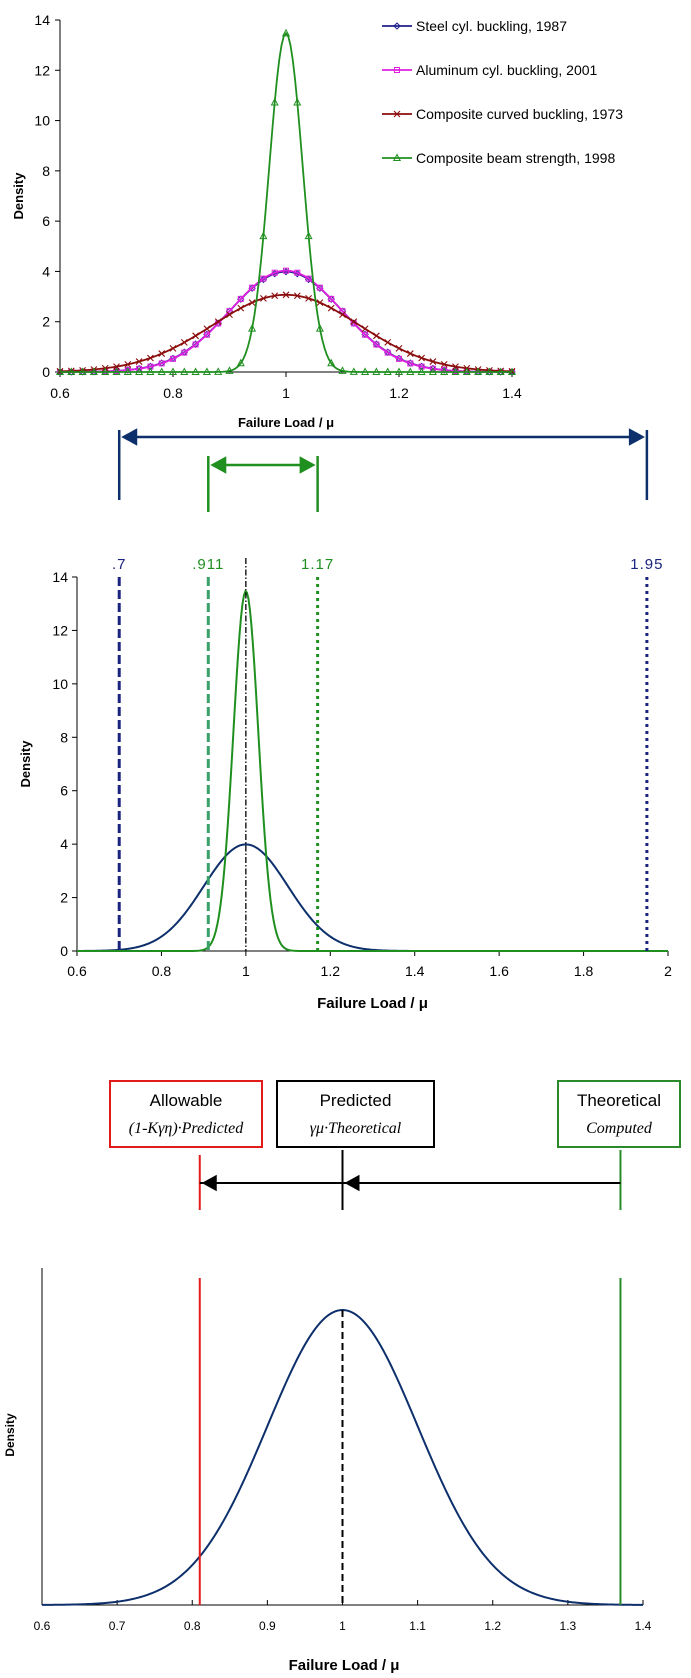 This screenshot has height=1678, width=691. I want to click on box-subtitle: (1-Kγη)·Predicted, so click(187, 1128).